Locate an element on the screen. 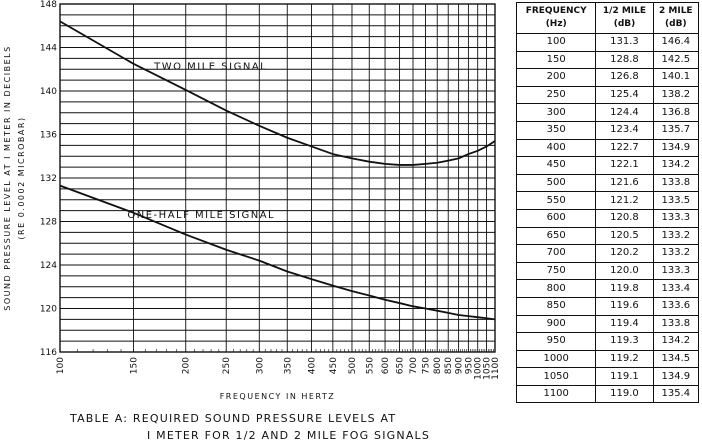 The height and width of the screenshot is (445, 702). x-tick-label: 1050 is located at coordinates (488, 368).